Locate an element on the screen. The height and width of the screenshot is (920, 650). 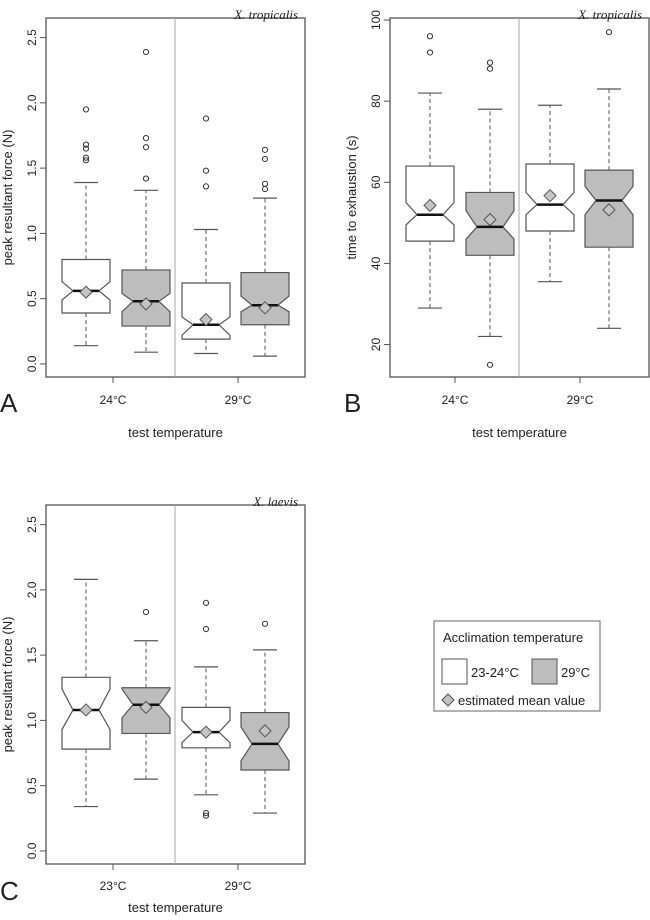
y-tick-label: 80 is located at coordinates (376, 101).